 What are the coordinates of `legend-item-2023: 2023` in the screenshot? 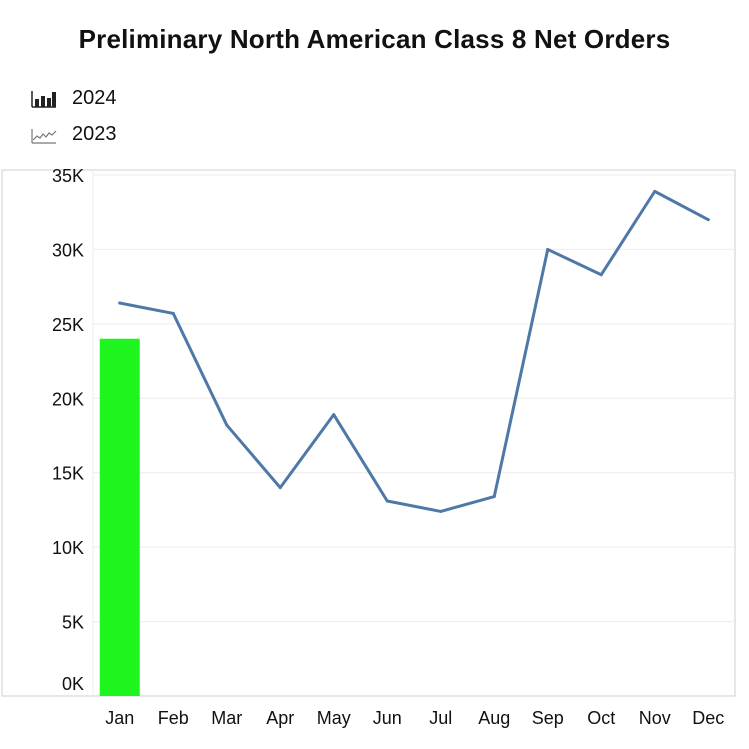 It's located at (73, 134).